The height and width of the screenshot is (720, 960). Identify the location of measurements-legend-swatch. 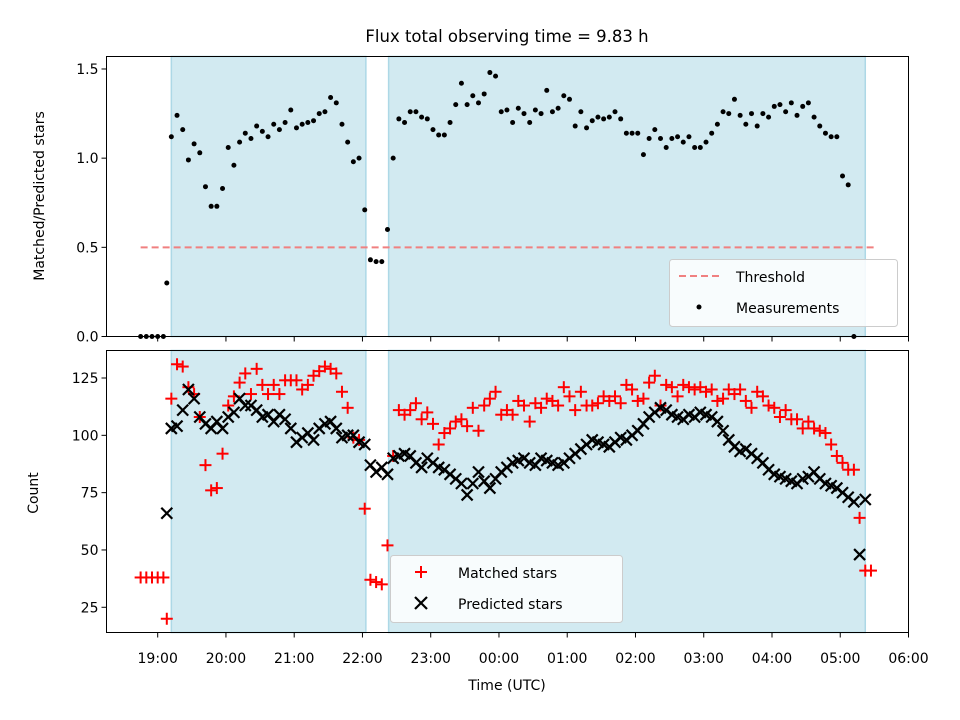
(699, 307).